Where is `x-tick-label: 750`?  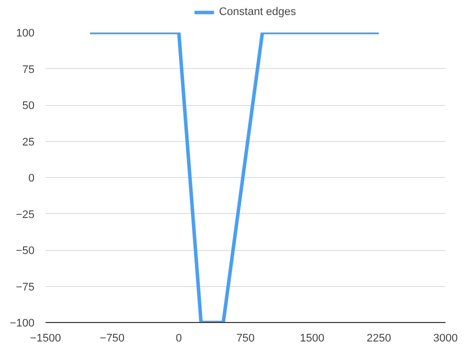
x-tick-label: 750 is located at coordinates (245, 338).